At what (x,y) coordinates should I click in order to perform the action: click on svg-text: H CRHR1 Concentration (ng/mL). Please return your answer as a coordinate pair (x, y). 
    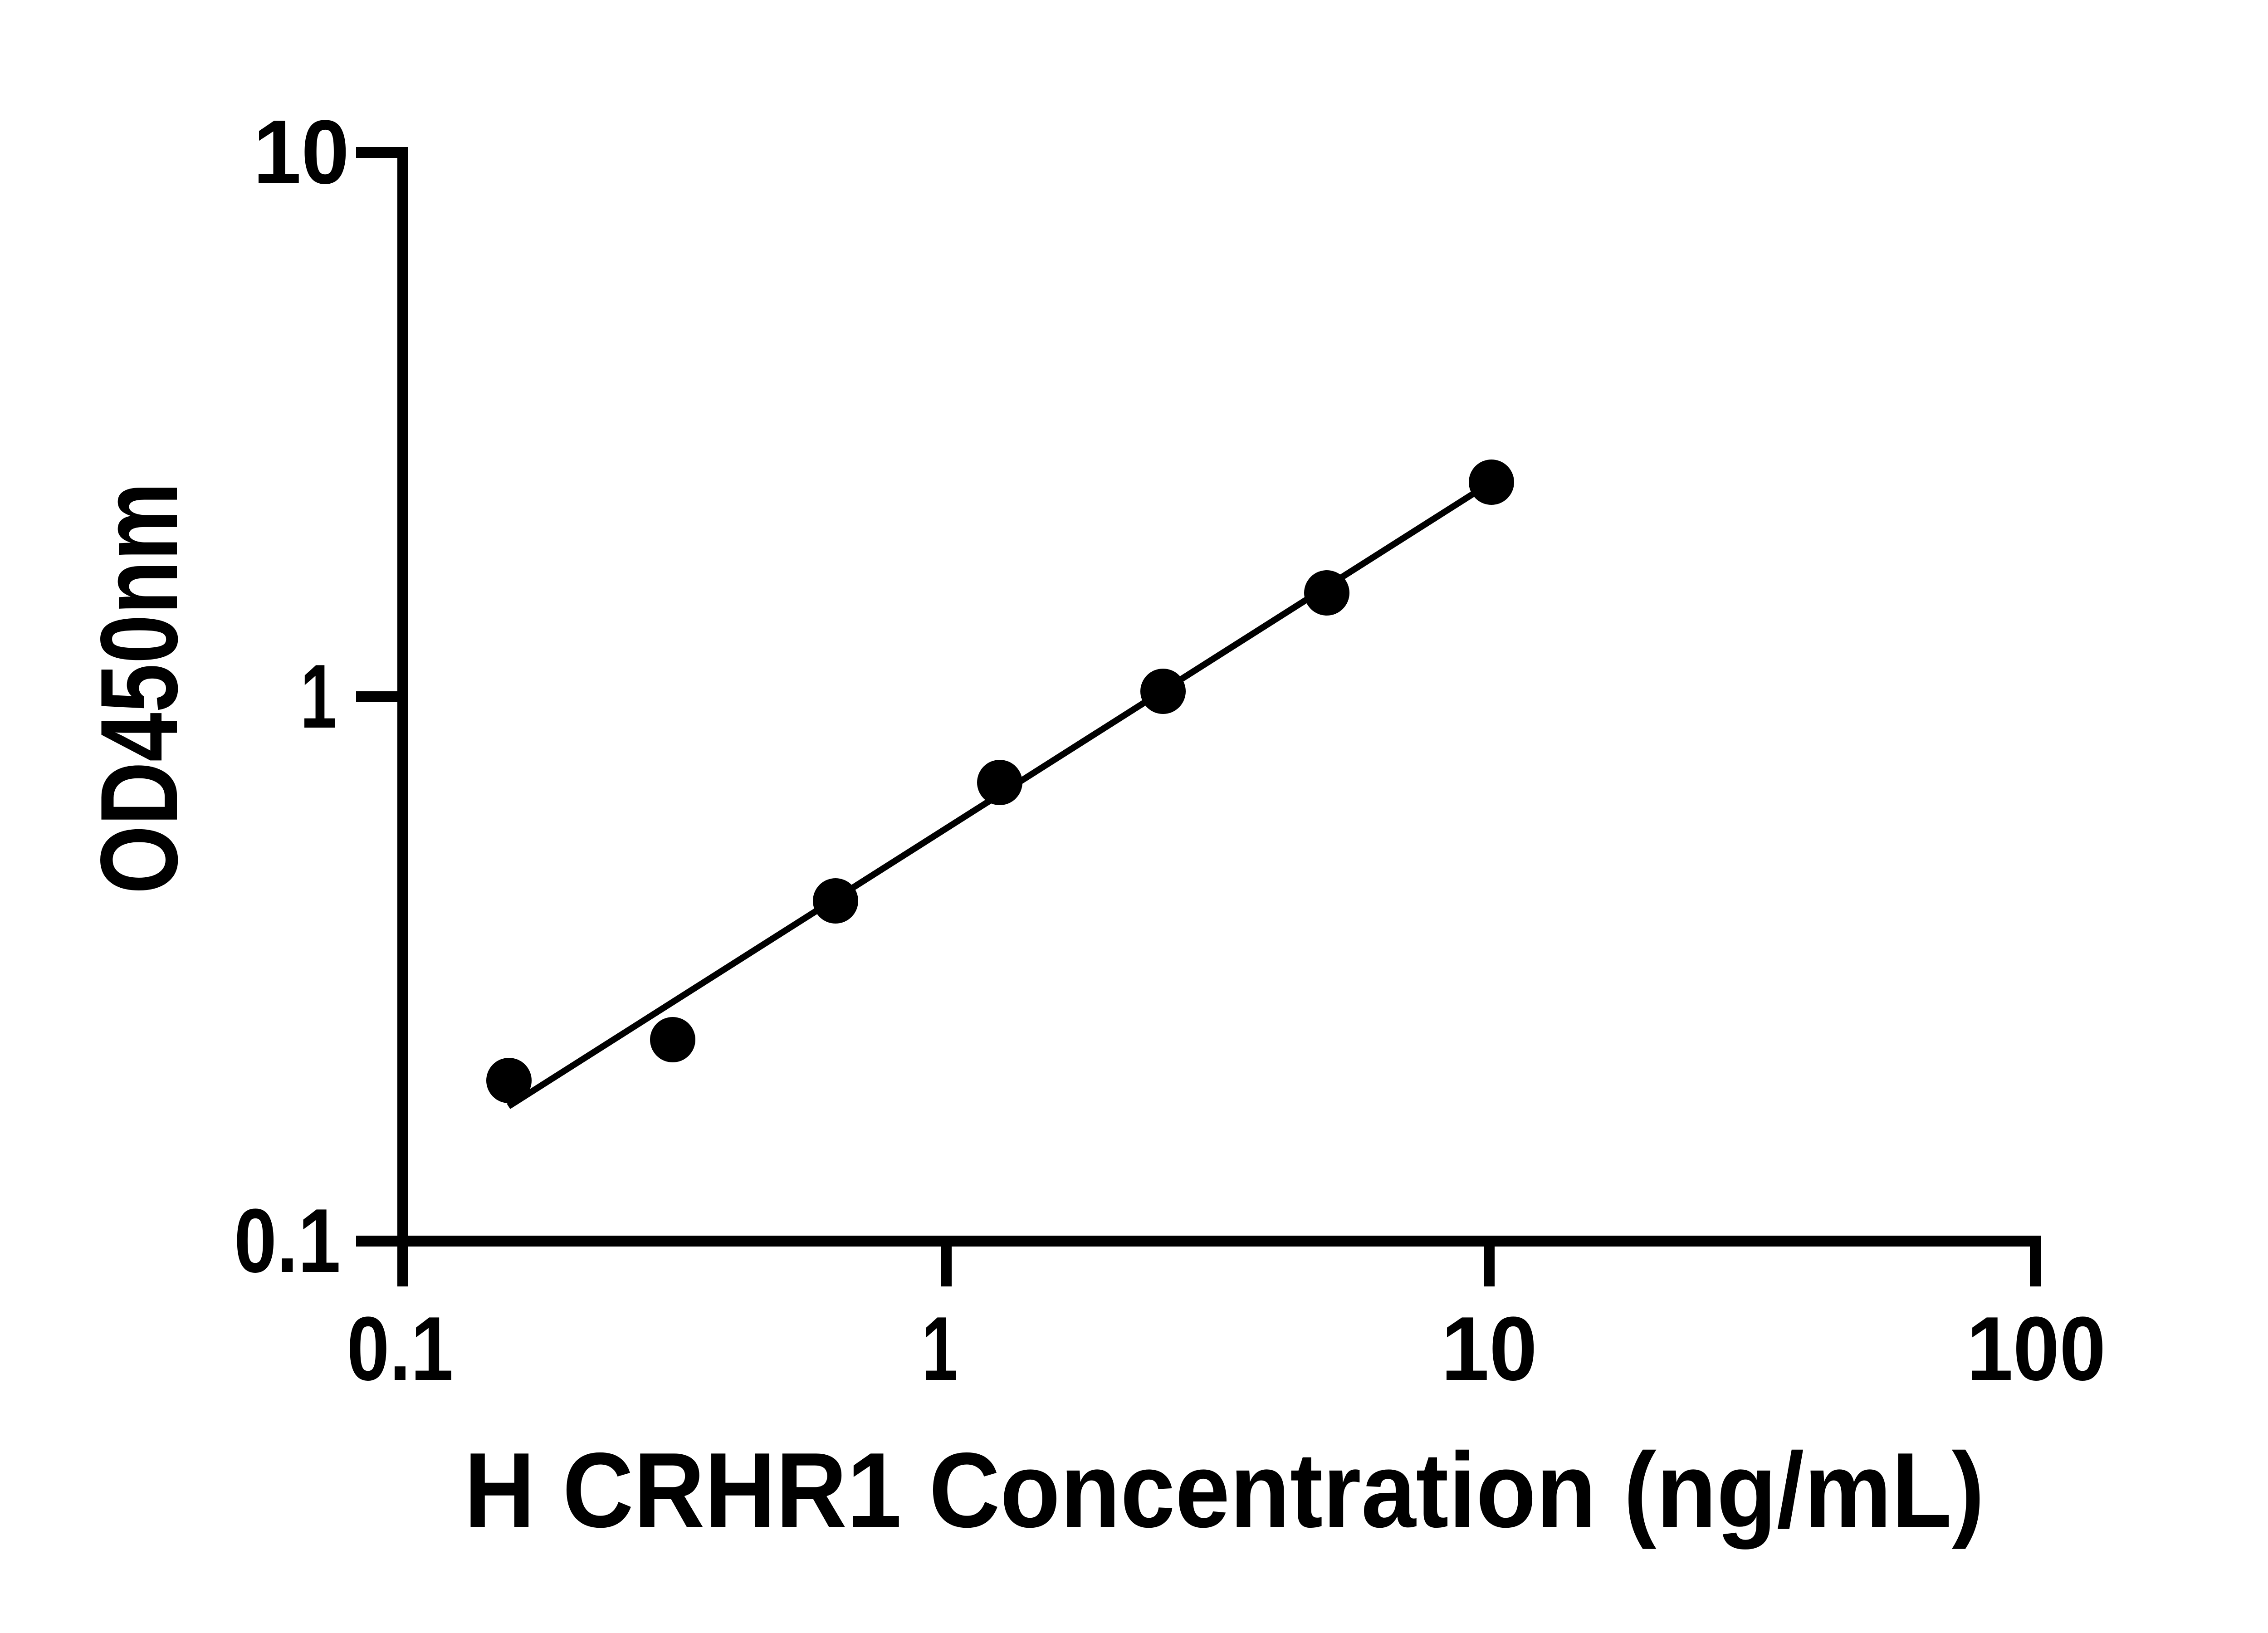
    Looking at the image, I should click on (1224, 1490).